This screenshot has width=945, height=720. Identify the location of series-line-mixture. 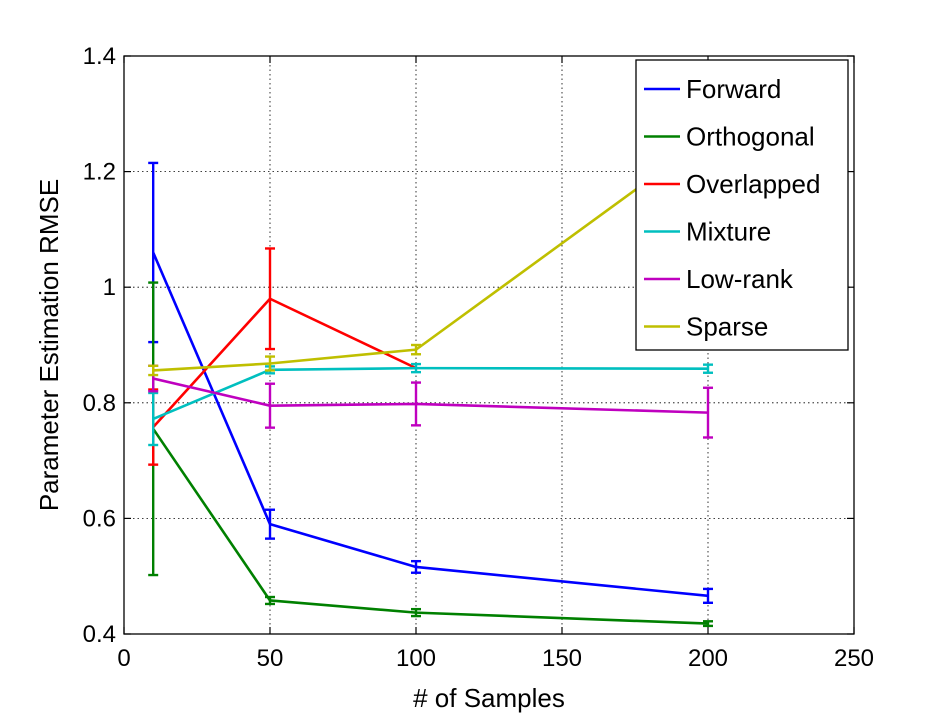
(430, 393).